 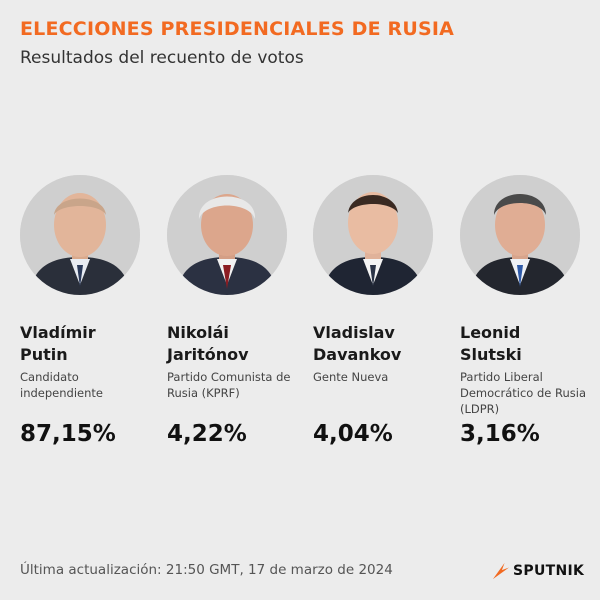 I want to click on candidate-percent: 4,04%, so click(x=353, y=434).